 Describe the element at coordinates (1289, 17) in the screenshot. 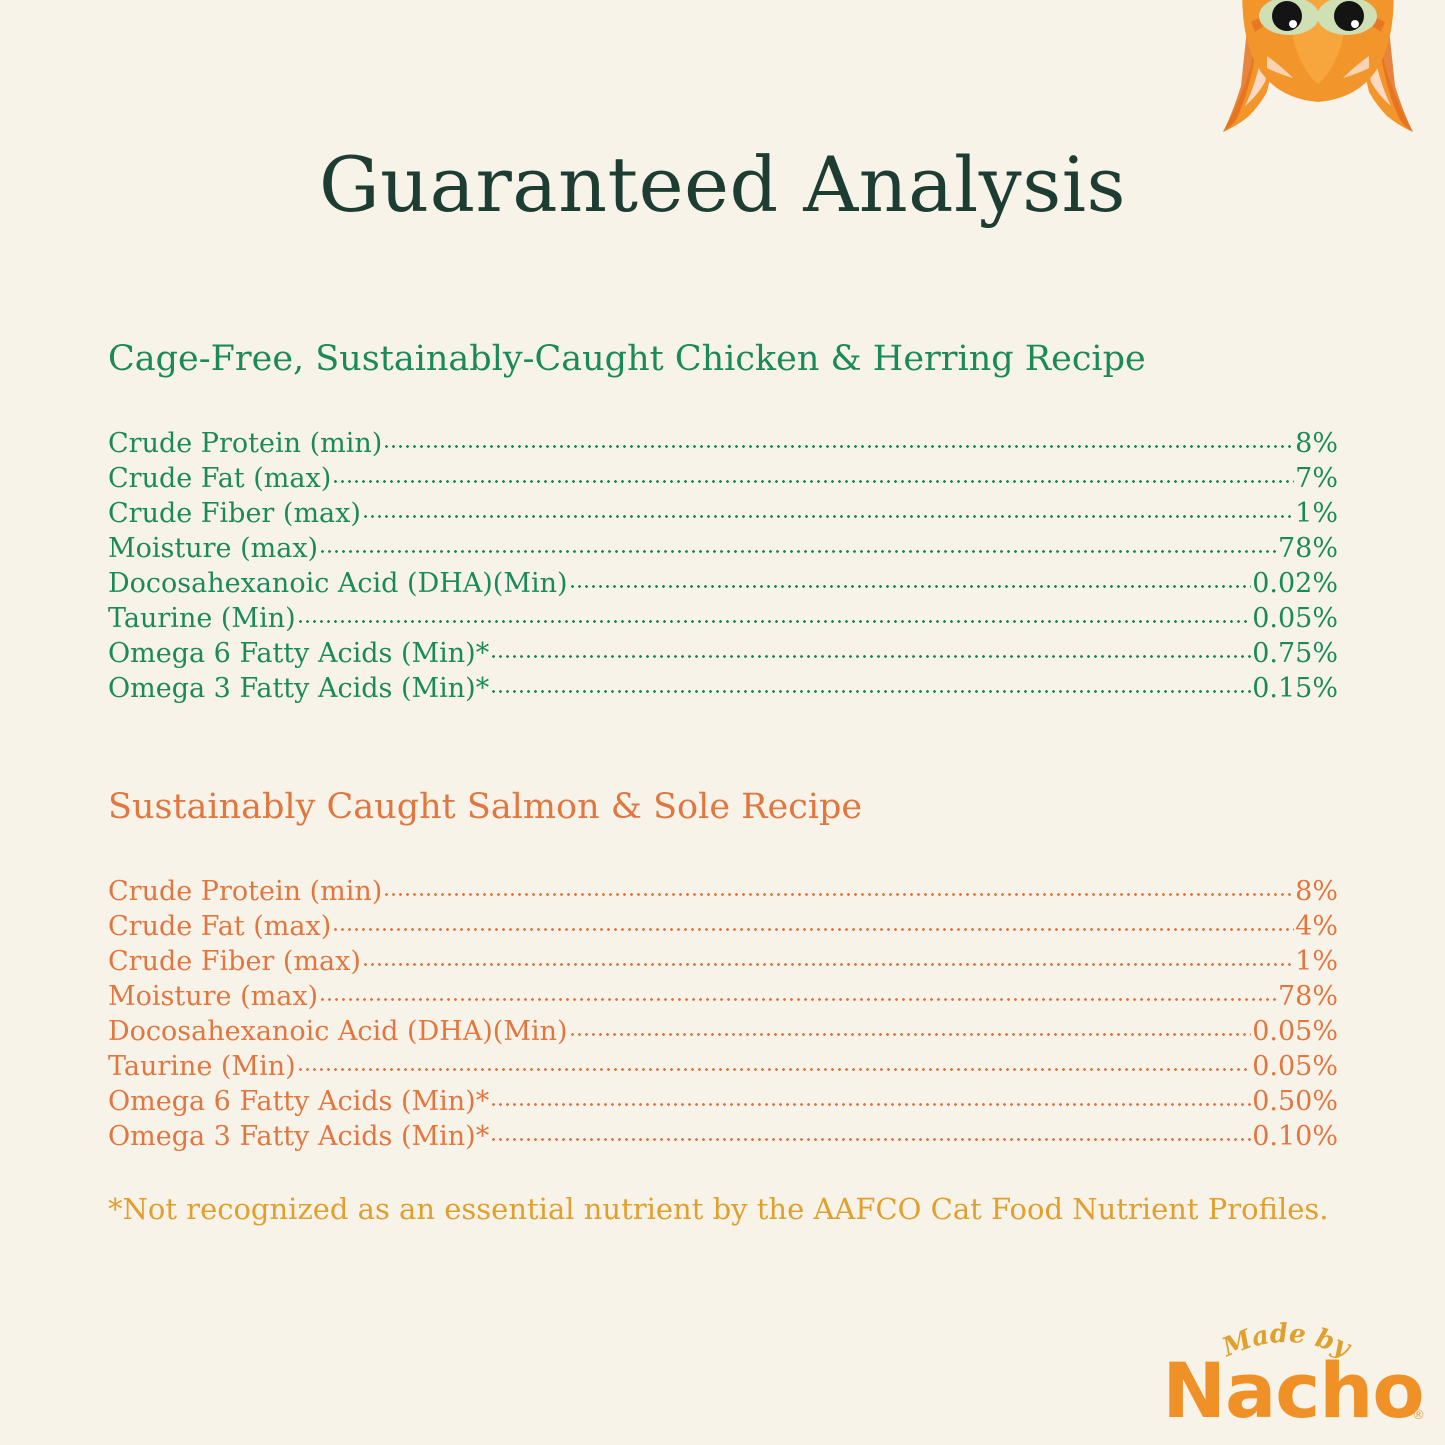

I see `cat-eye-left` at that location.